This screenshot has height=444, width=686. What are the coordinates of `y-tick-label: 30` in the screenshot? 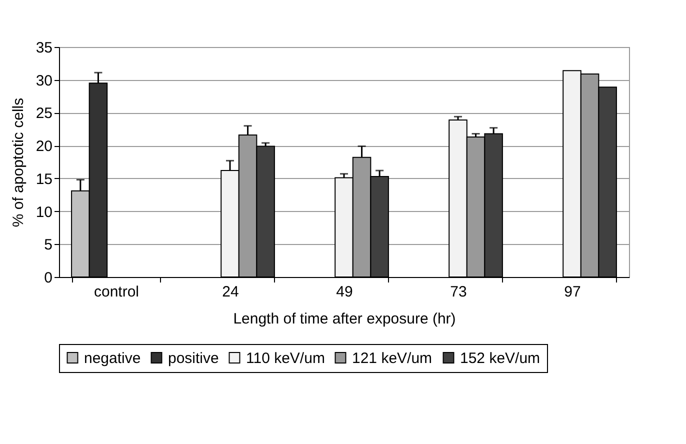 It's located at (44, 81).